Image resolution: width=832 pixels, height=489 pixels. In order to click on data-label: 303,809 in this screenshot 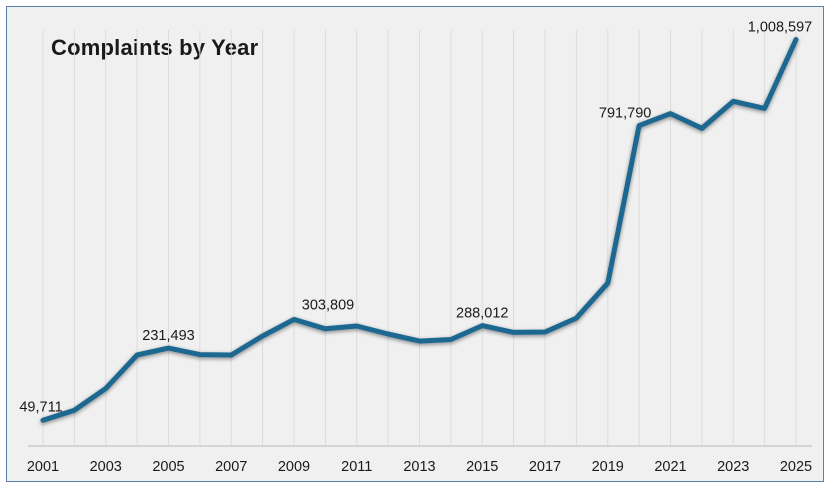, I will do `click(328, 305)`.